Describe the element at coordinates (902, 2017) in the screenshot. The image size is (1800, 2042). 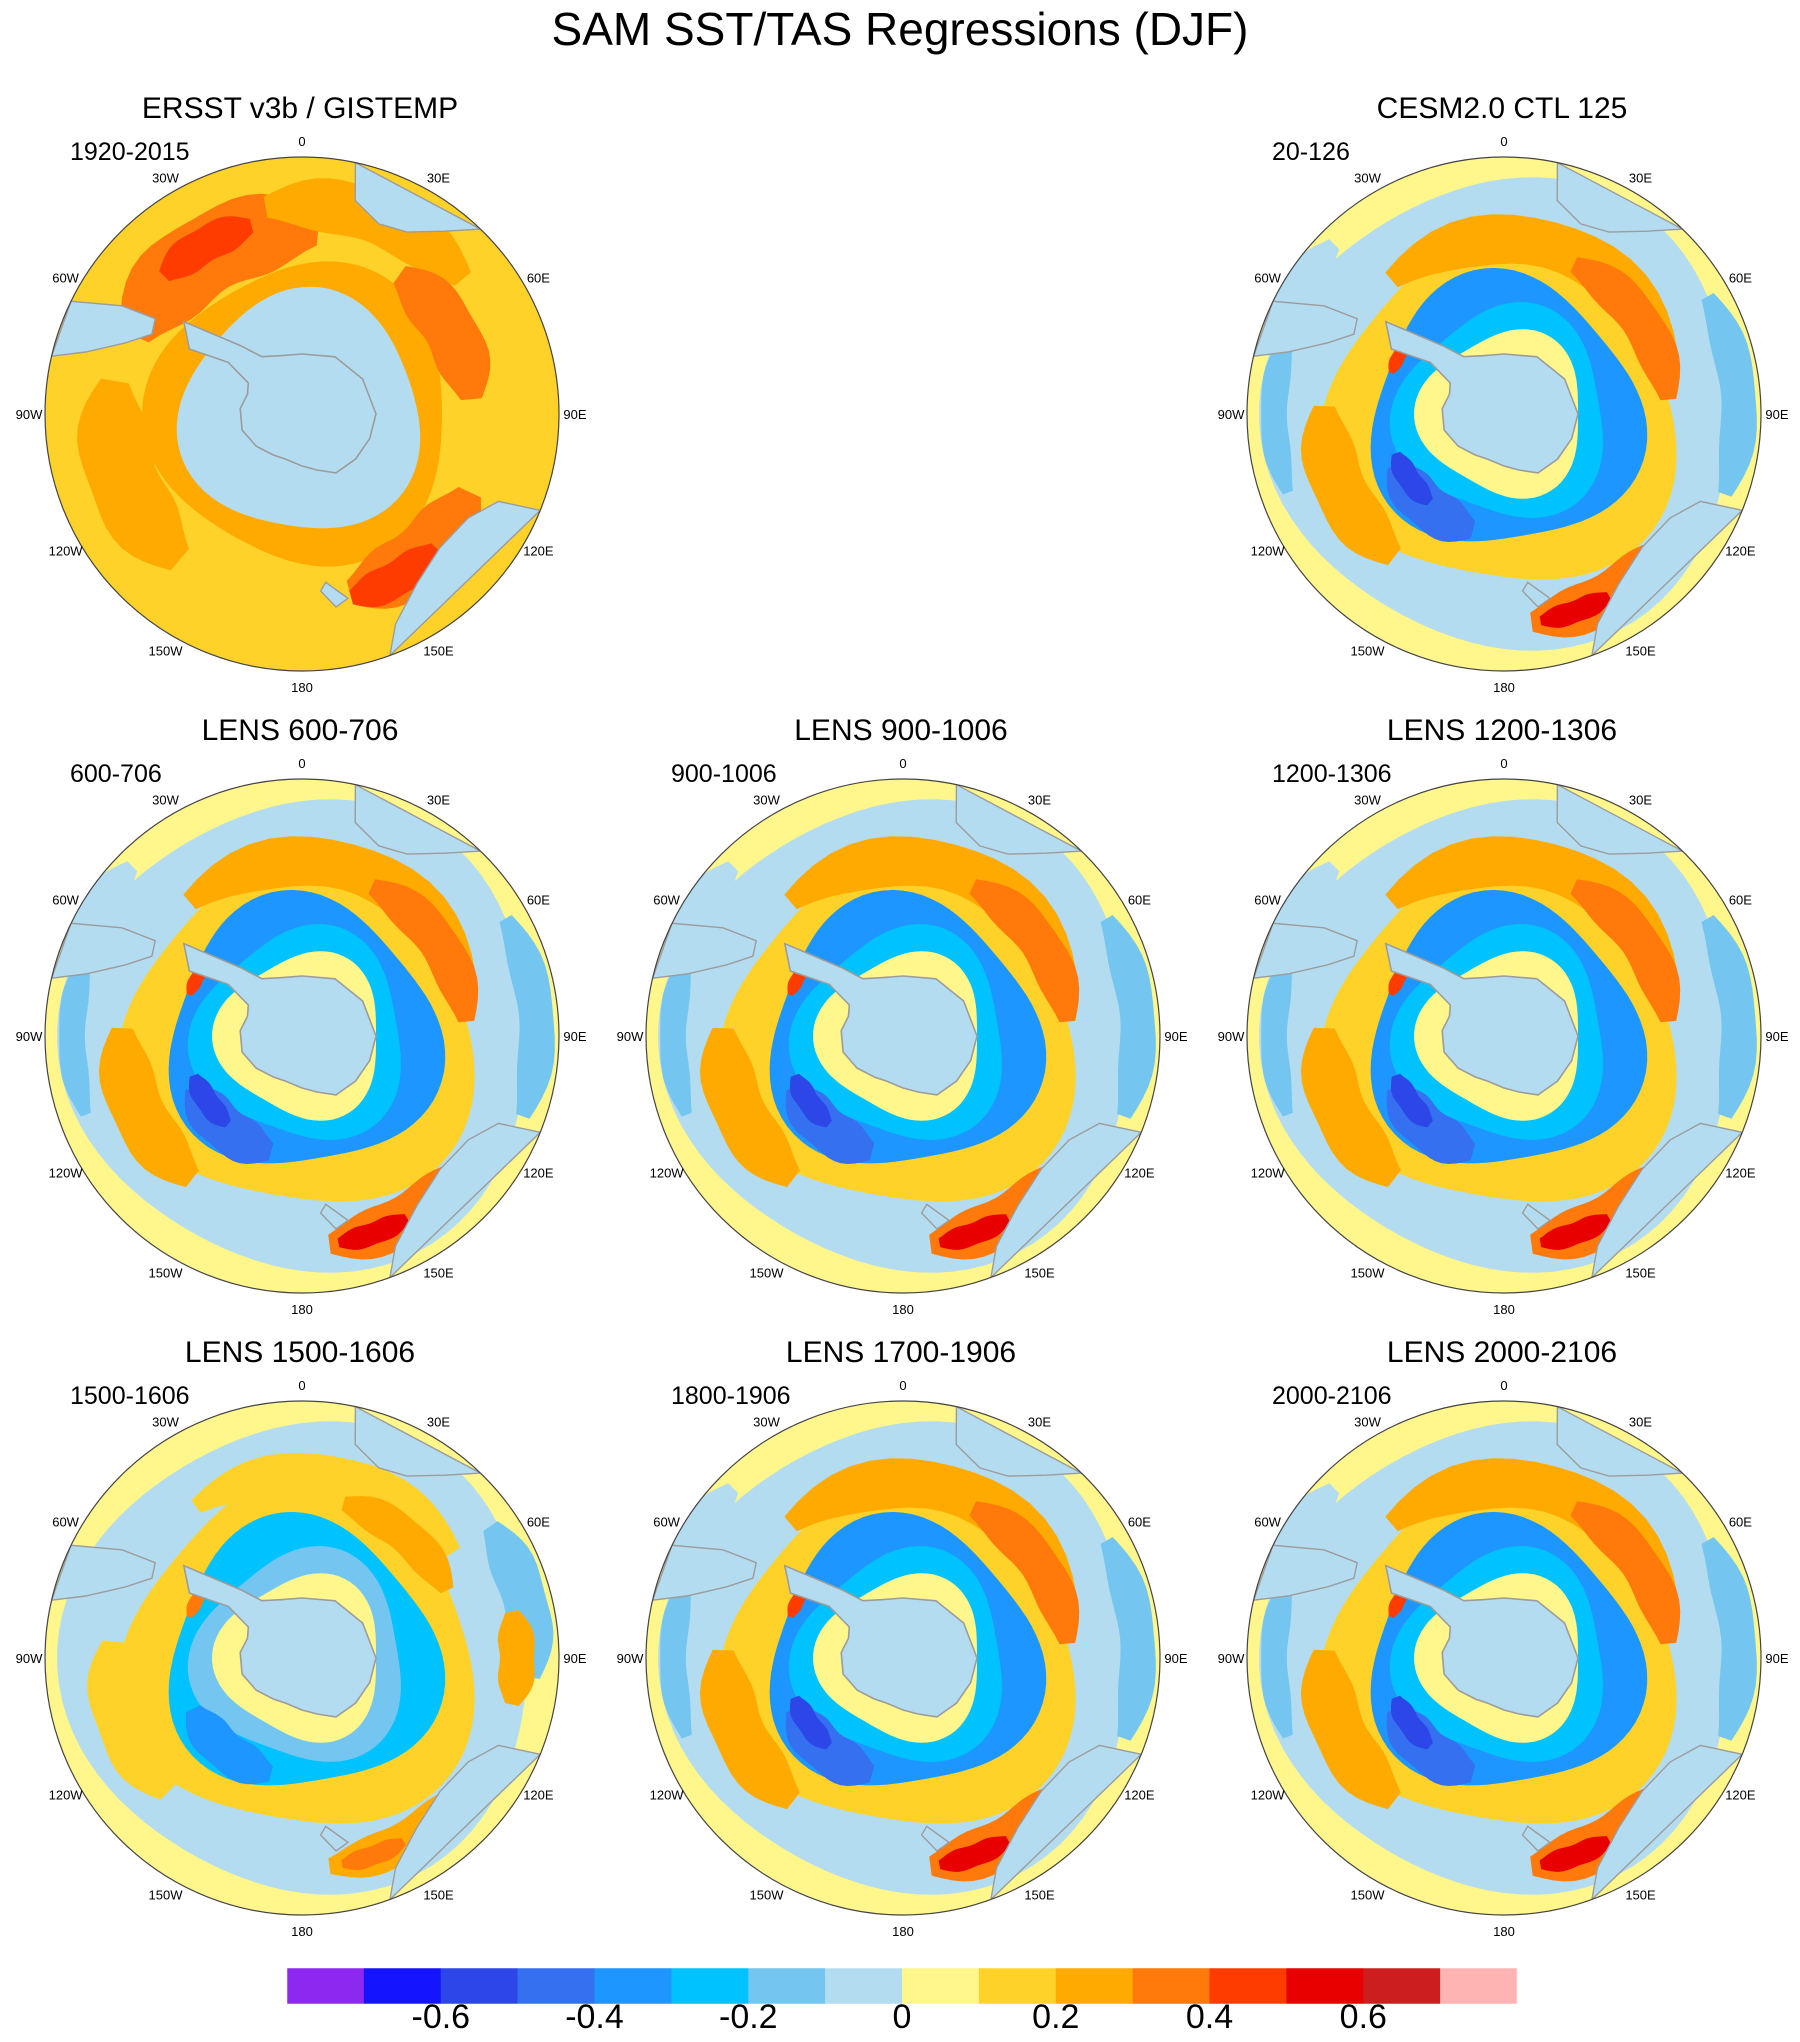
I see `colorbar-tick-label: 0` at that location.